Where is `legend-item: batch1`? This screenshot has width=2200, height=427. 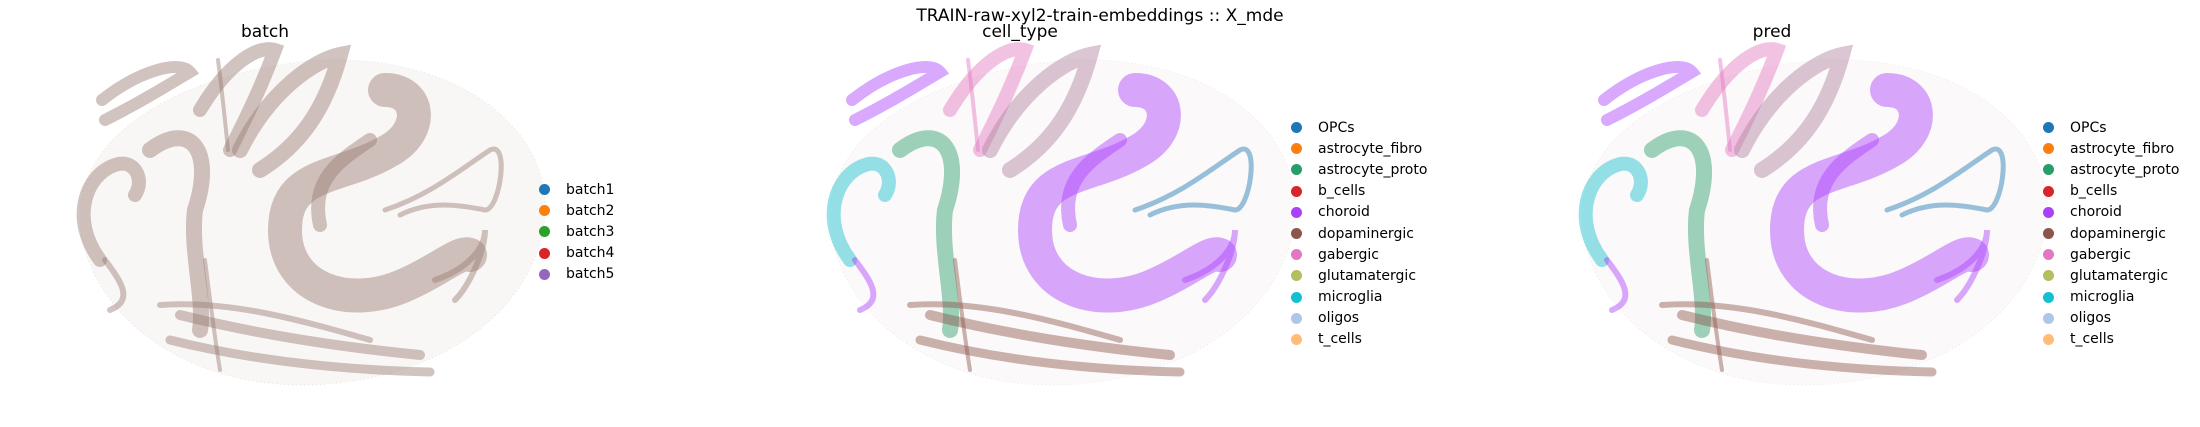 legend-item: batch1 is located at coordinates (576, 189).